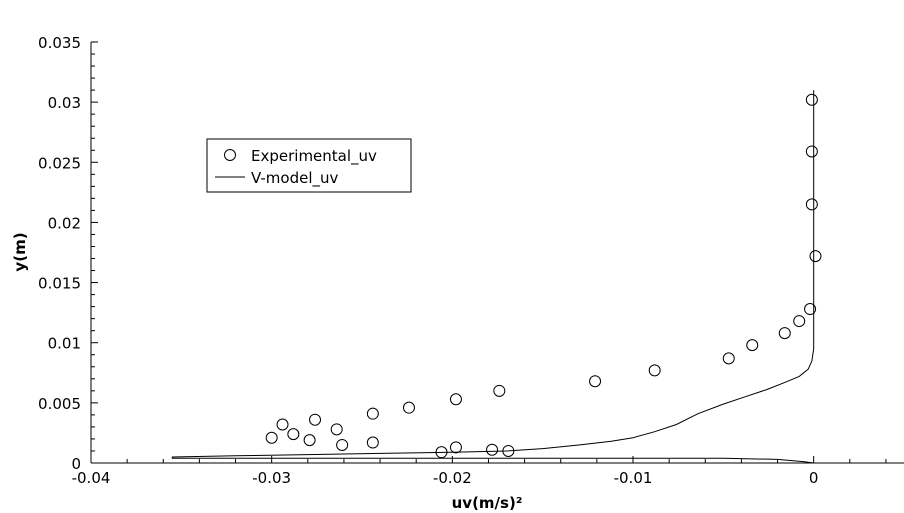  What do you see at coordinates (487, 503) in the screenshot?
I see `x-axis-title: uv(m/s)²` at bounding box center [487, 503].